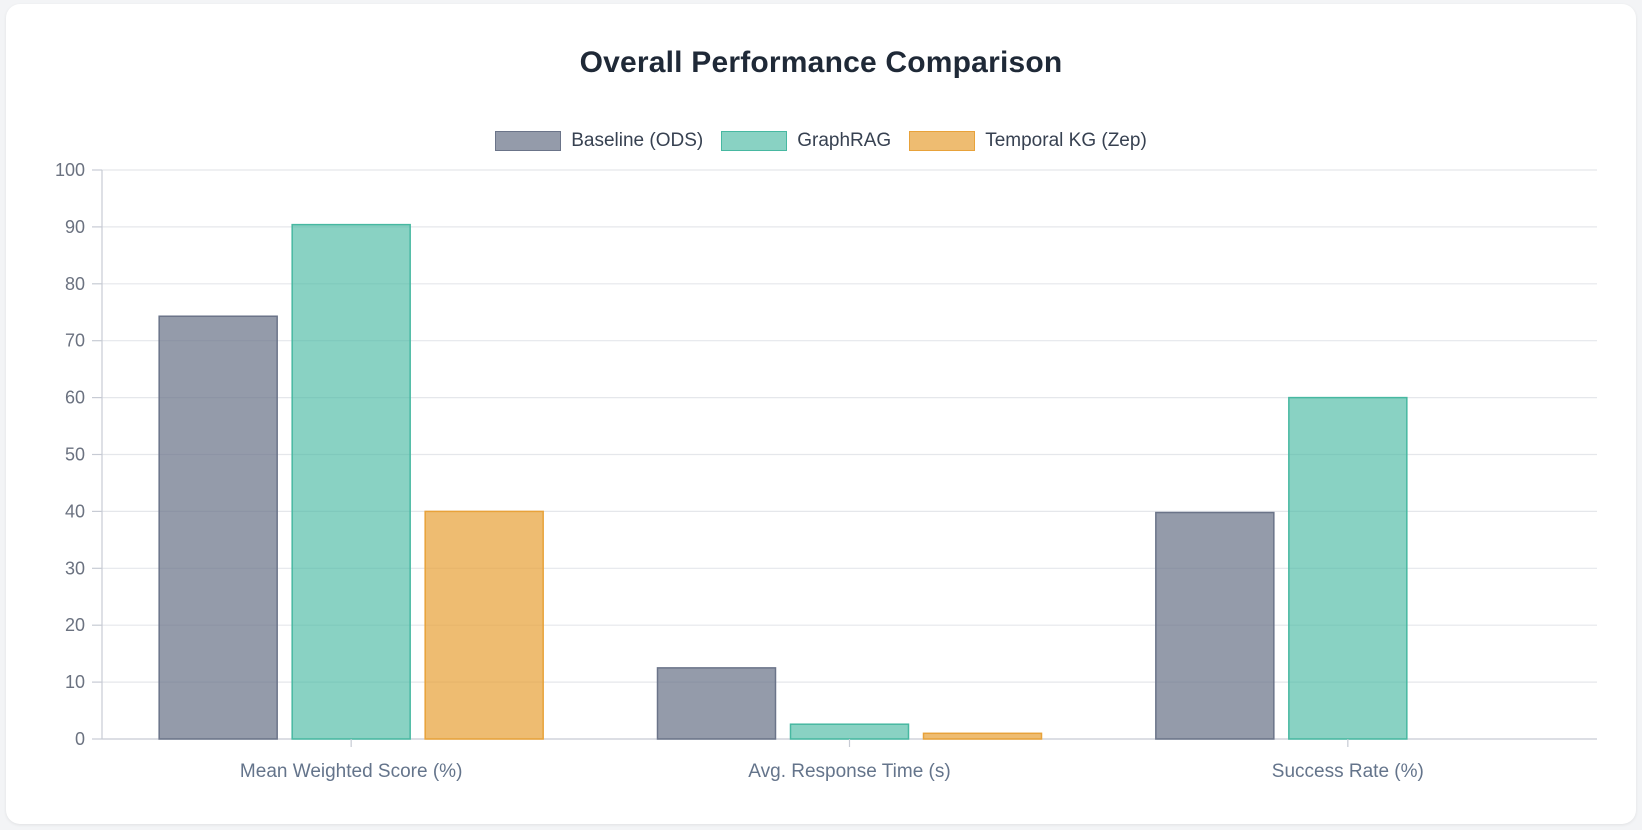 Image resolution: width=1642 pixels, height=830 pixels. What do you see at coordinates (1066, 140) in the screenshot?
I see `legend-label-temporal-kg: Temporal KG (Zep)` at bounding box center [1066, 140].